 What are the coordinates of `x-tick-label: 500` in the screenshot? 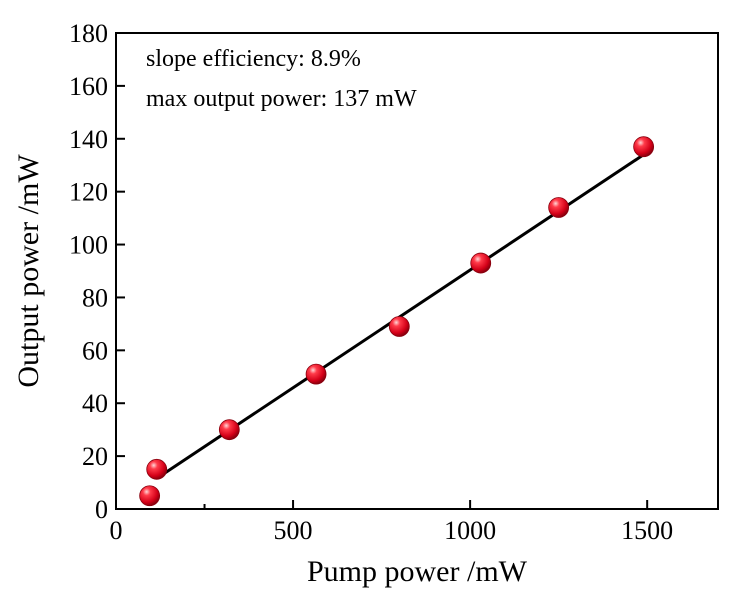 It's located at (293, 530).